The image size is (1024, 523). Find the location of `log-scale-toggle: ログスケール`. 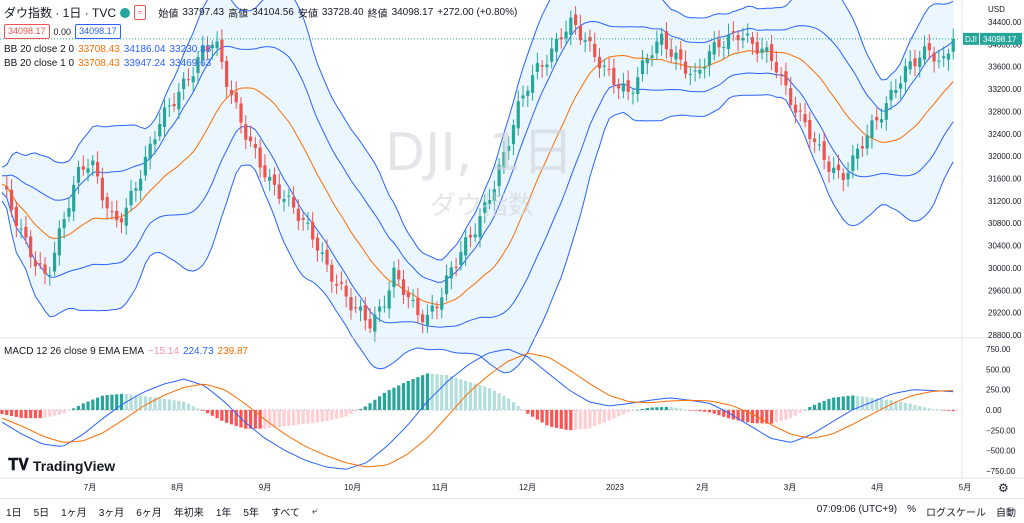

log-scale-toggle: ログスケール is located at coordinates (956, 513).